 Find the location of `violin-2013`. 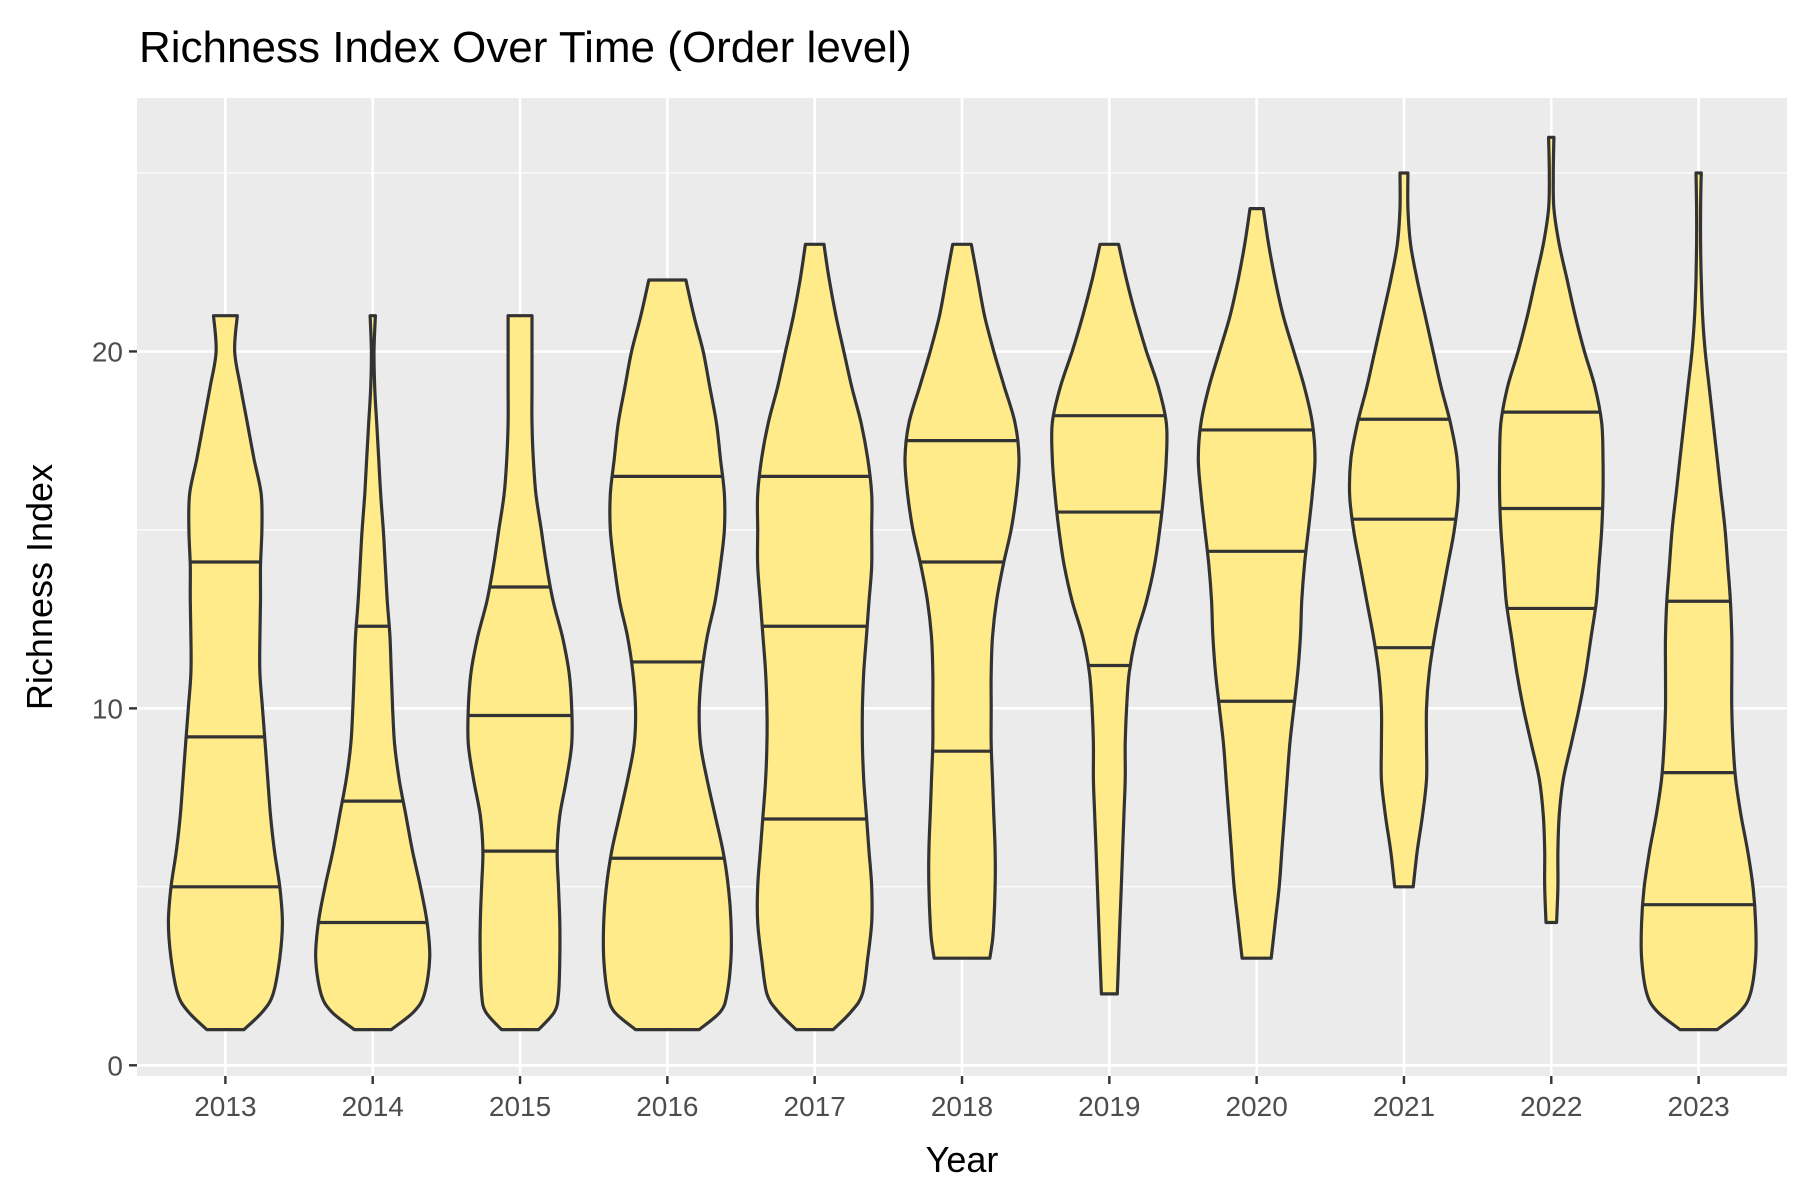

violin-2013 is located at coordinates (225, 673).